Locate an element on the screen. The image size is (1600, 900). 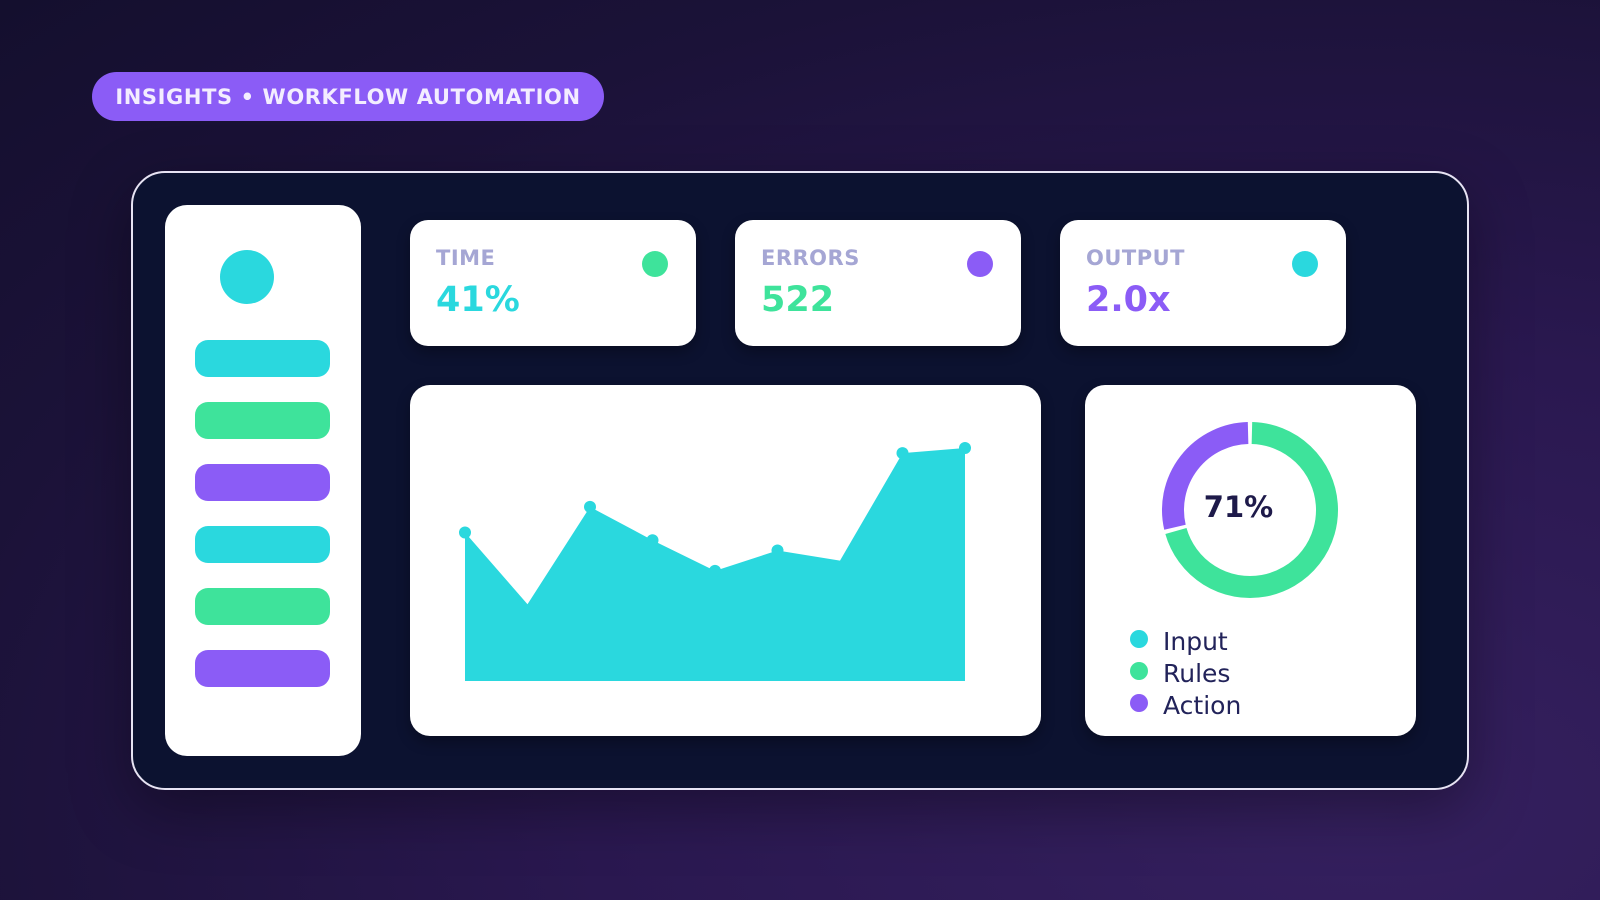
kpi-label: TIME is located at coordinates (466, 258).